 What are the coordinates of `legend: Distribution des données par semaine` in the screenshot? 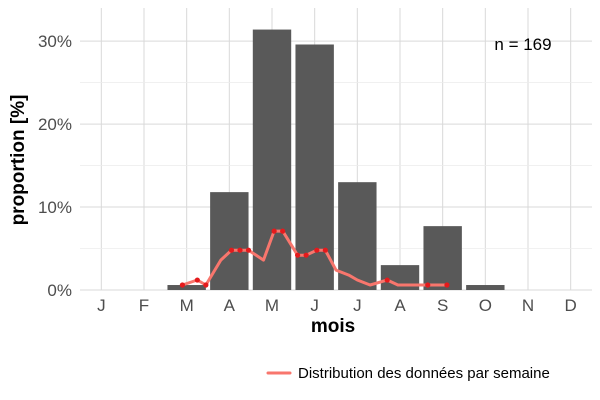 It's located at (408, 373).